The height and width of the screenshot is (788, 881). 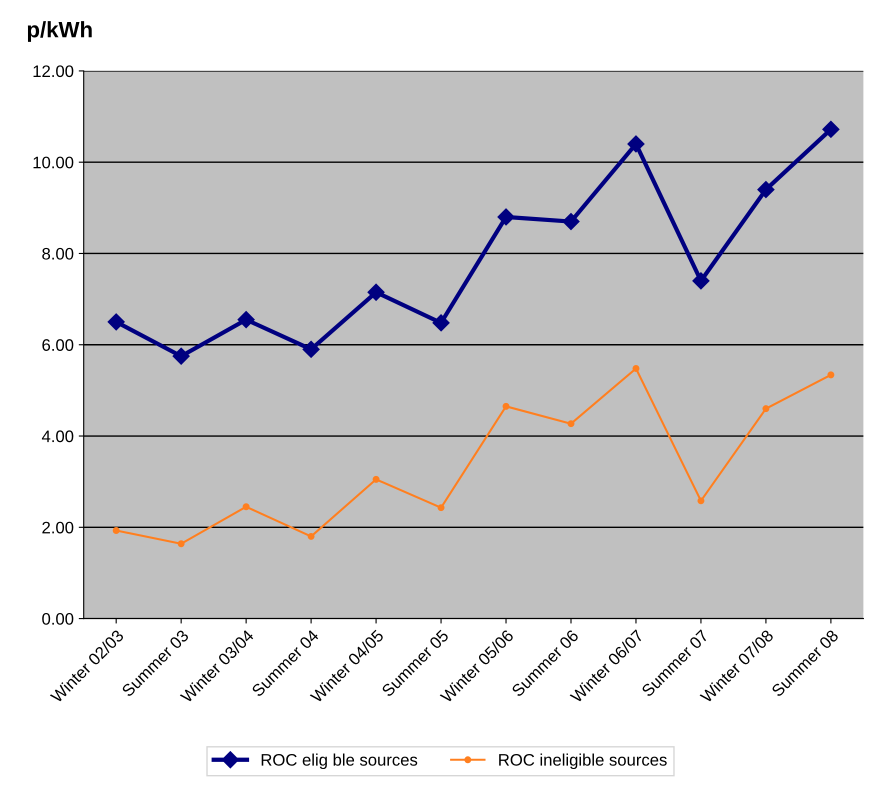 I want to click on legend-label: ROC ineligible sources, so click(x=583, y=762).